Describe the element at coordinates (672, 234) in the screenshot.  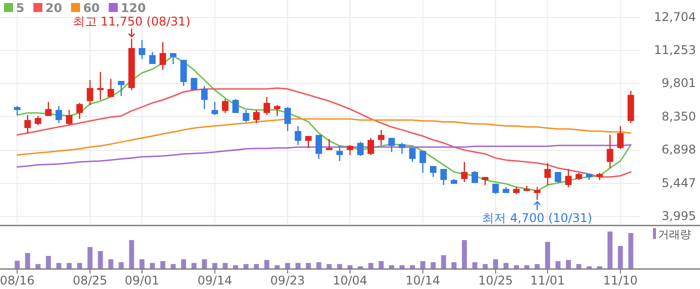
I see `legend: 거래량` at that location.